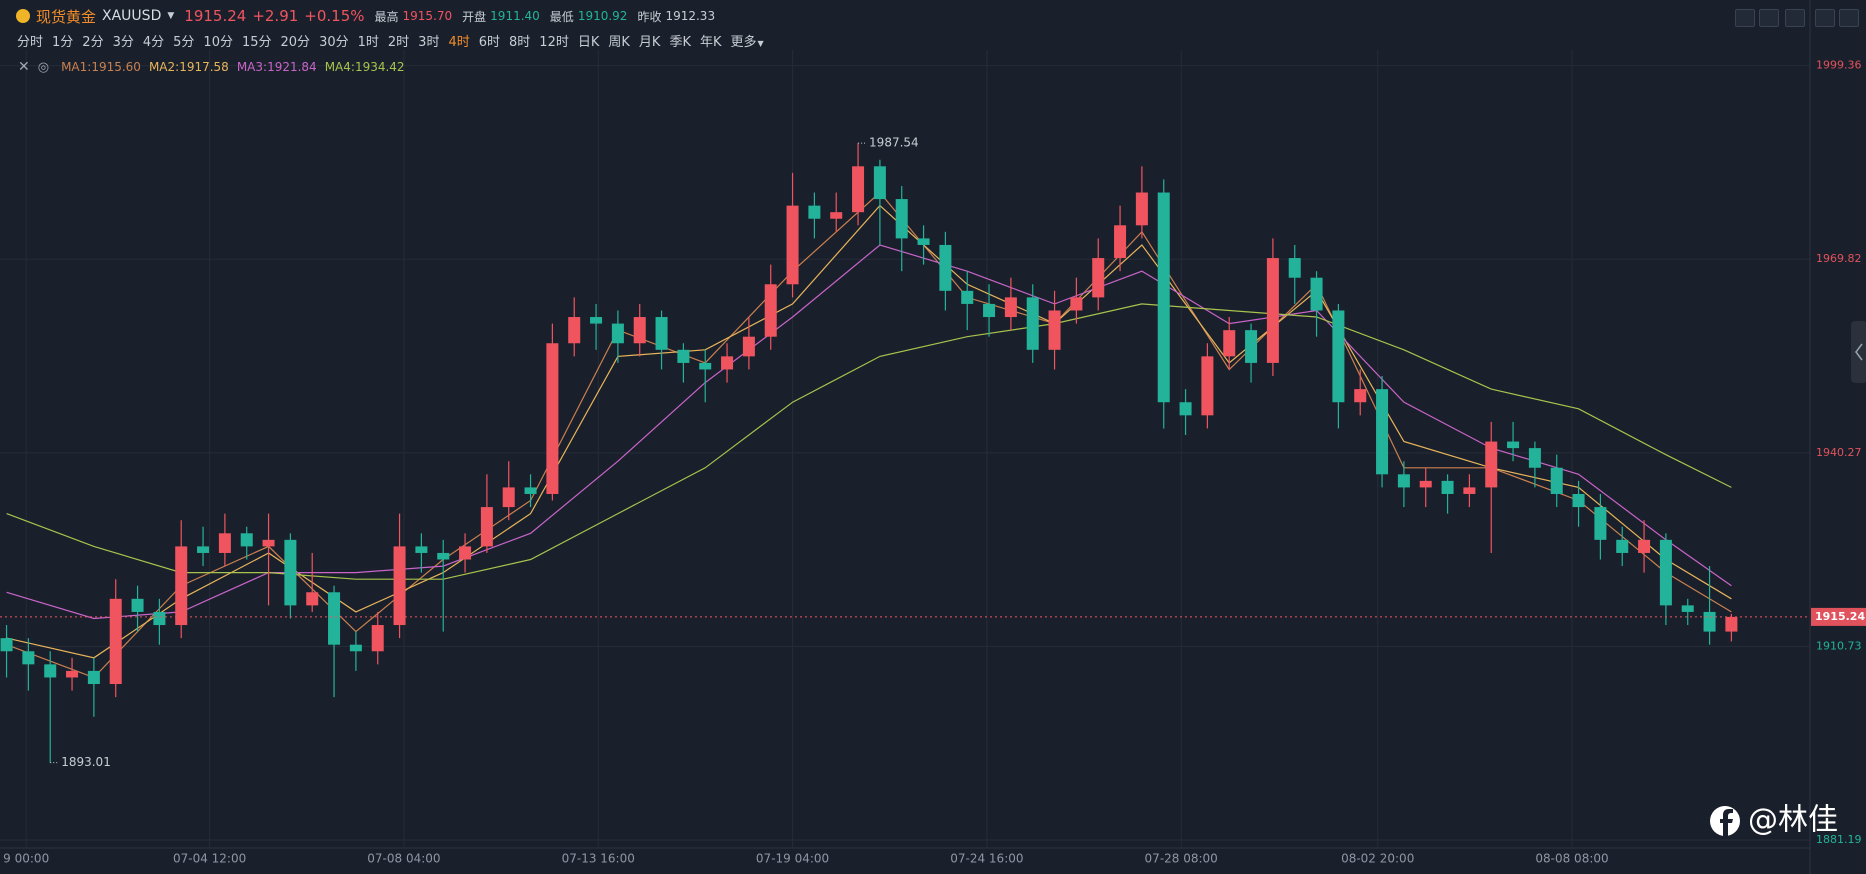 Image resolution: width=1866 pixels, height=874 pixels. Describe the element at coordinates (459, 42) in the screenshot. I see `period-option: 4时` at that location.